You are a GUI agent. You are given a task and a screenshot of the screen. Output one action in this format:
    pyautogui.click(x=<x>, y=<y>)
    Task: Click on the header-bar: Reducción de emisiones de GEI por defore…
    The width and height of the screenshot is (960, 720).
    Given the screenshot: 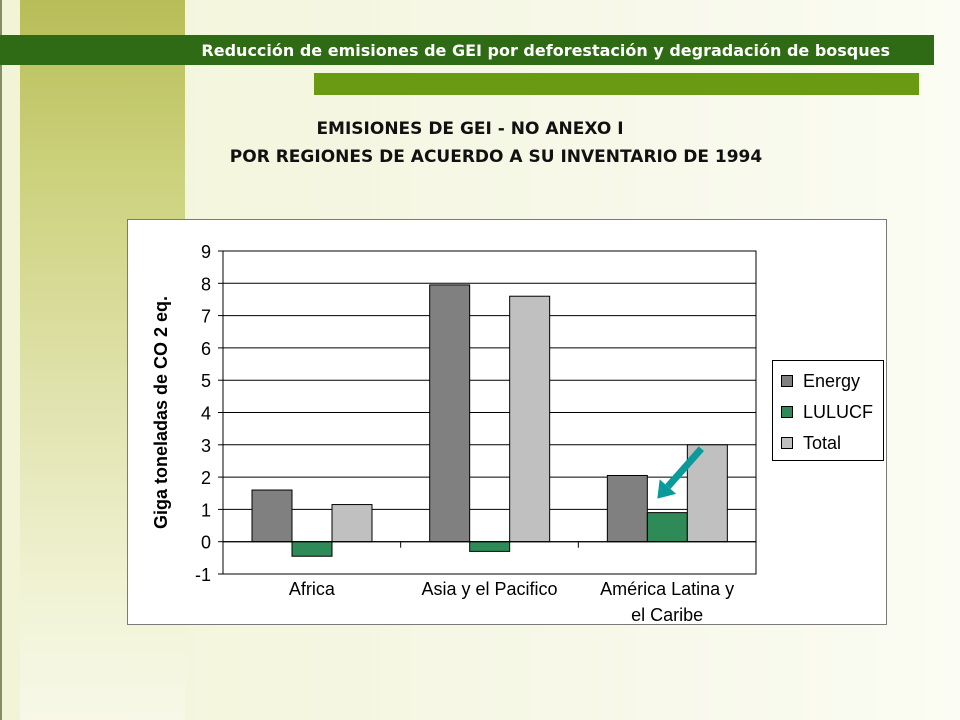 What is the action you would take?
    pyautogui.click(x=467, y=50)
    